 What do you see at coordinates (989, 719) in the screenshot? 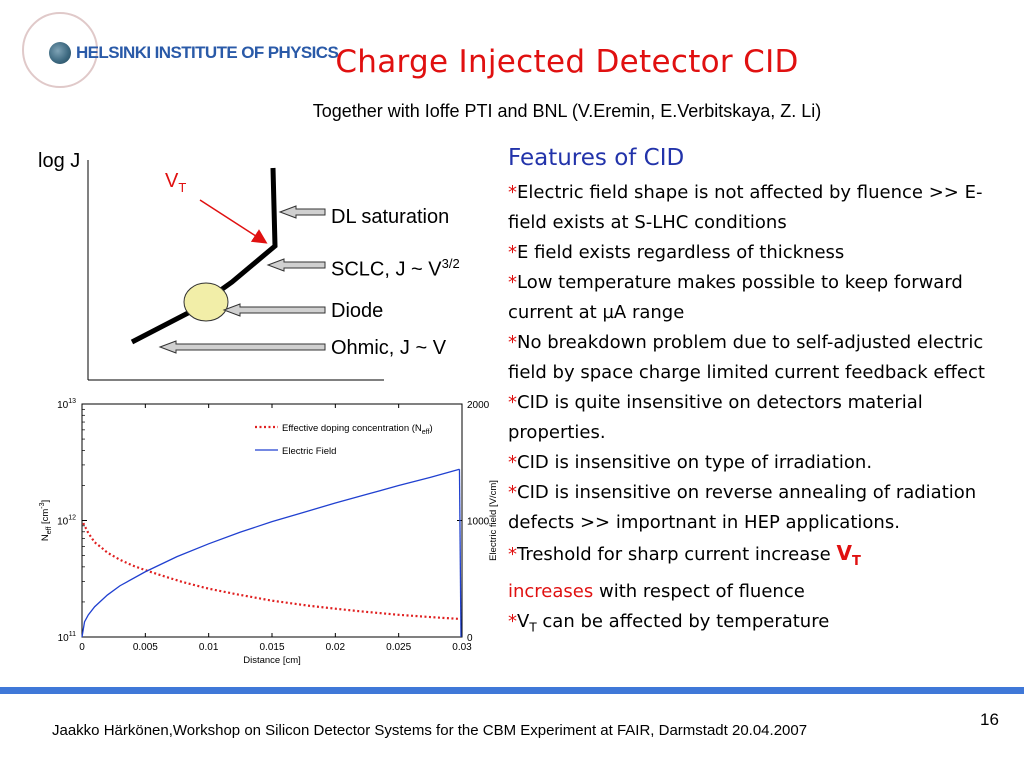
I see `page-number: 16` at bounding box center [989, 719].